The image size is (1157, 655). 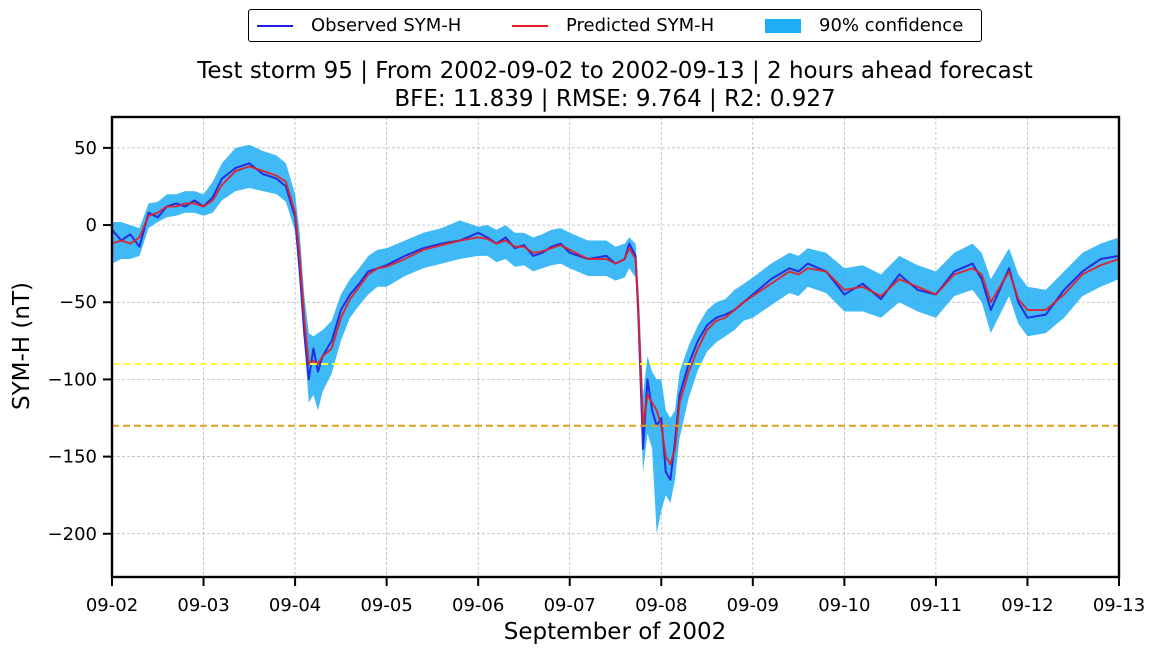 What do you see at coordinates (275, 26) in the screenshot?
I see `legend-observed-swatch` at bounding box center [275, 26].